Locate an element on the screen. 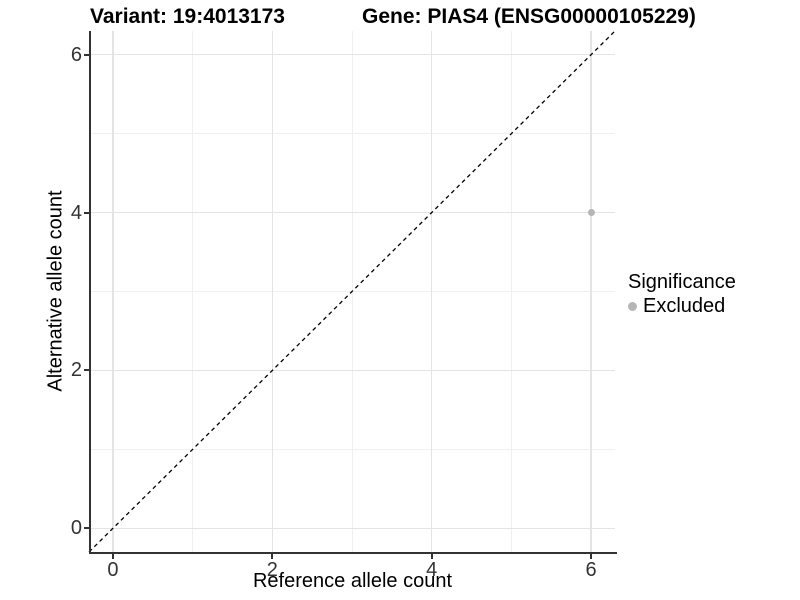 The width and height of the screenshot is (800, 600). legend-point-icon is located at coordinates (632, 306).